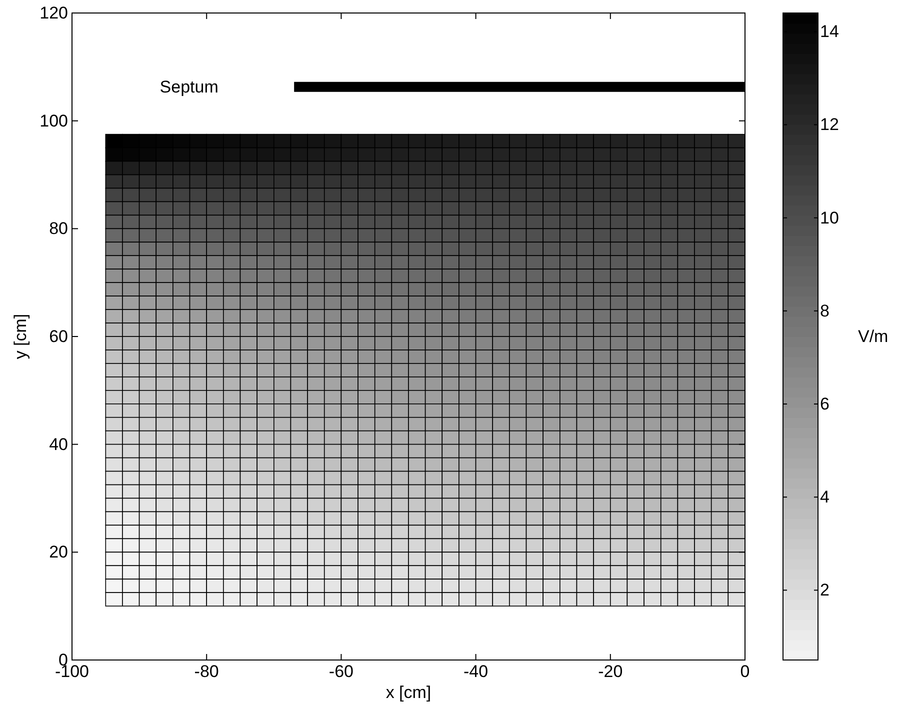 This screenshot has height=706, width=901. Describe the element at coordinates (58, 444) in the screenshot. I see `y-tick-label: 40` at that location.